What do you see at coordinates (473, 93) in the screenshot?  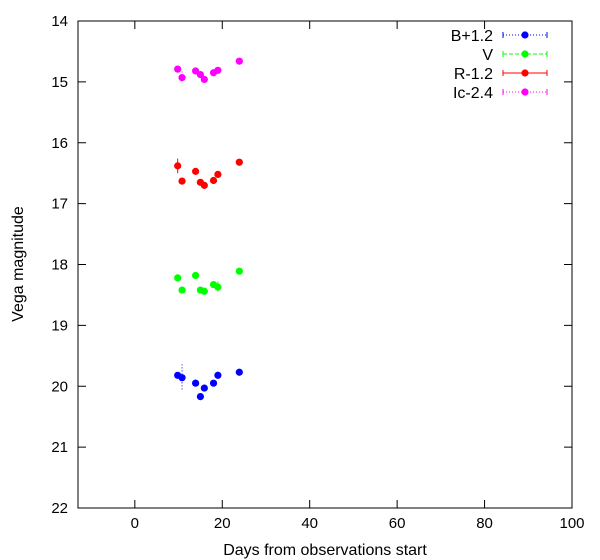 I see `legend-label-ic-2-4: Ic-2.4` at bounding box center [473, 93].